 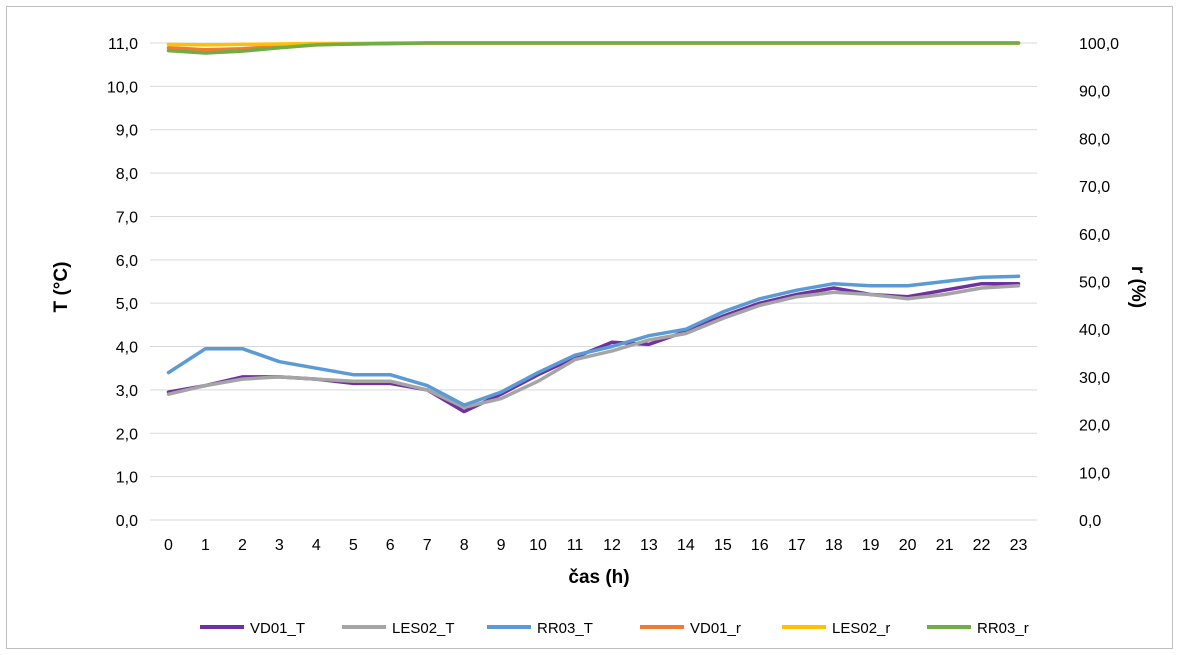 I want to click on x-tick-label: 12, so click(x=612, y=545).